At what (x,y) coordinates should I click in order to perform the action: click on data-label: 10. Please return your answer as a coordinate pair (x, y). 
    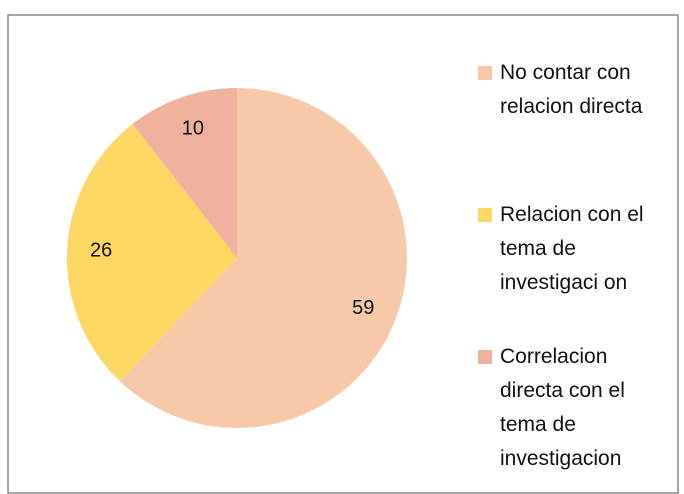
    Looking at the image, I should click on (193, 129).